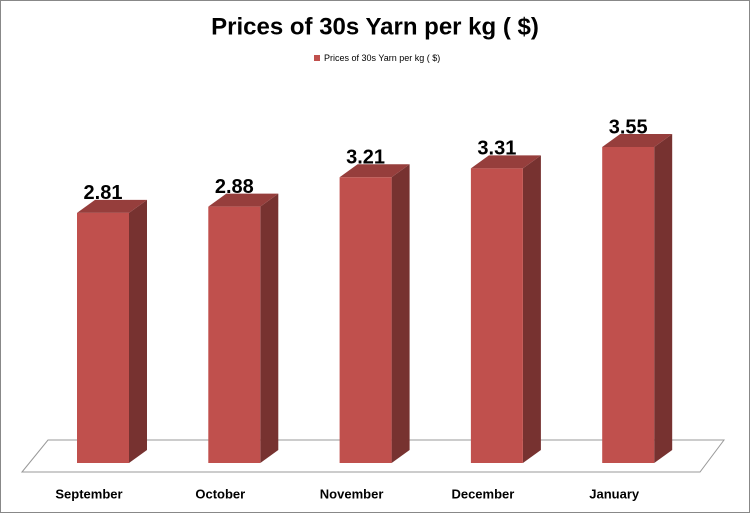 The height and width of the screenshot is (513, 750). Describe the element at coordinates (482, 493) in the screenshot. I see `x-tick-label: December` at that location.